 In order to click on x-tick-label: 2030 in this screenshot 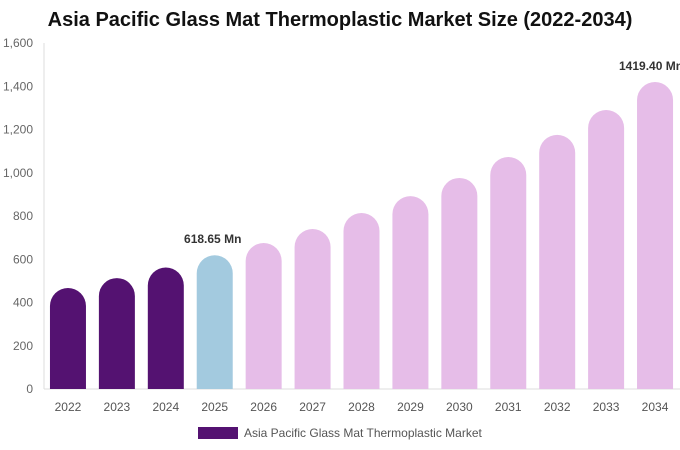, I will do `click(459, 407)`.